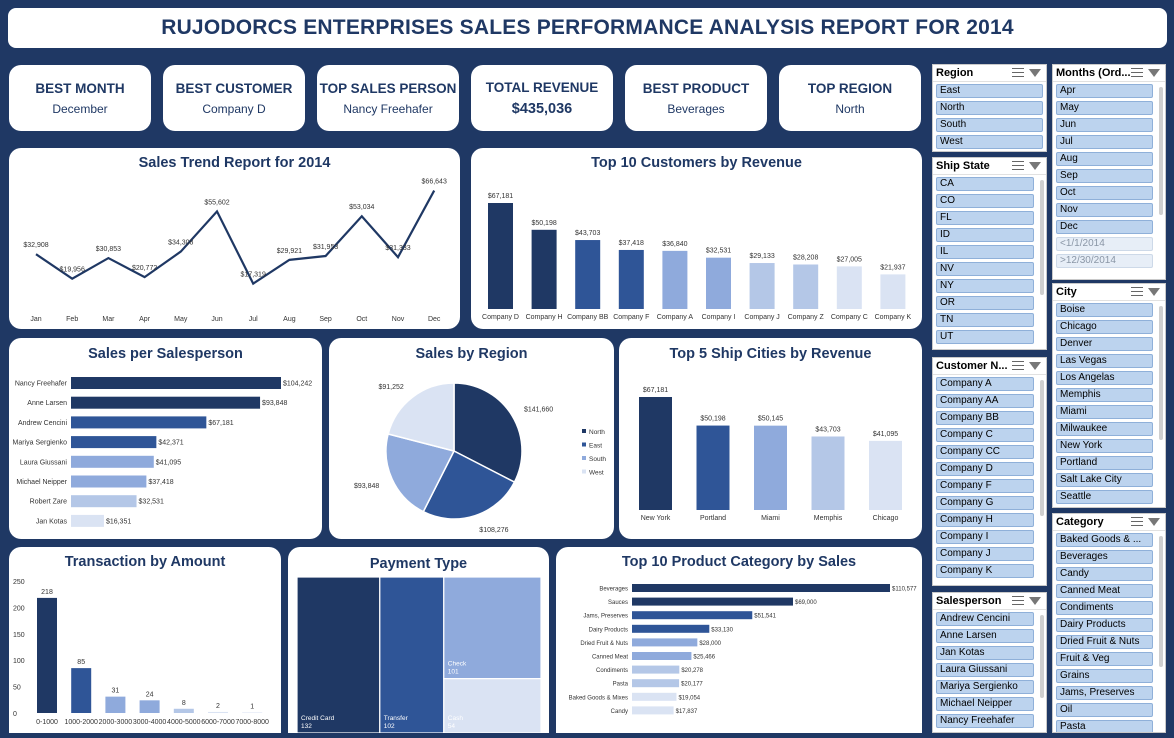  I want to click on slicer-item: Mariya Sergienko, so click(985, 687).